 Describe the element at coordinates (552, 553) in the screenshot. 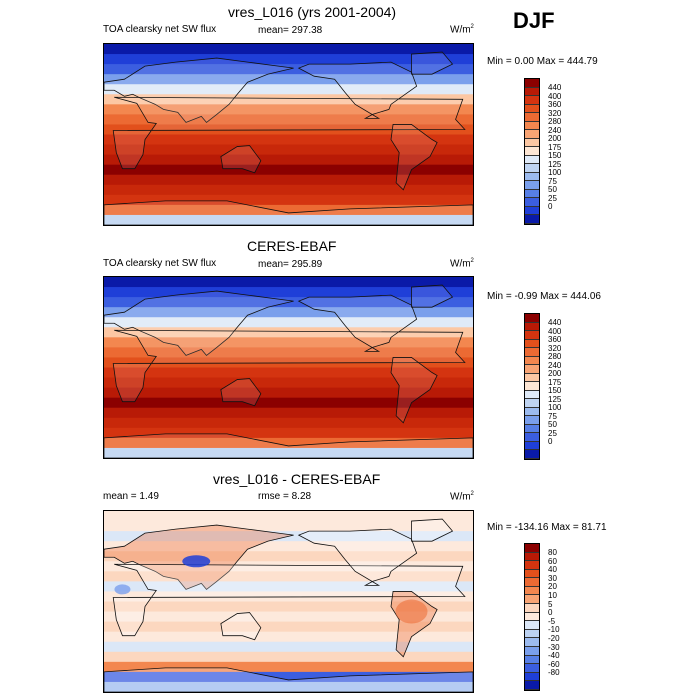

I see `colorbar-tick-label: 80` at that location.